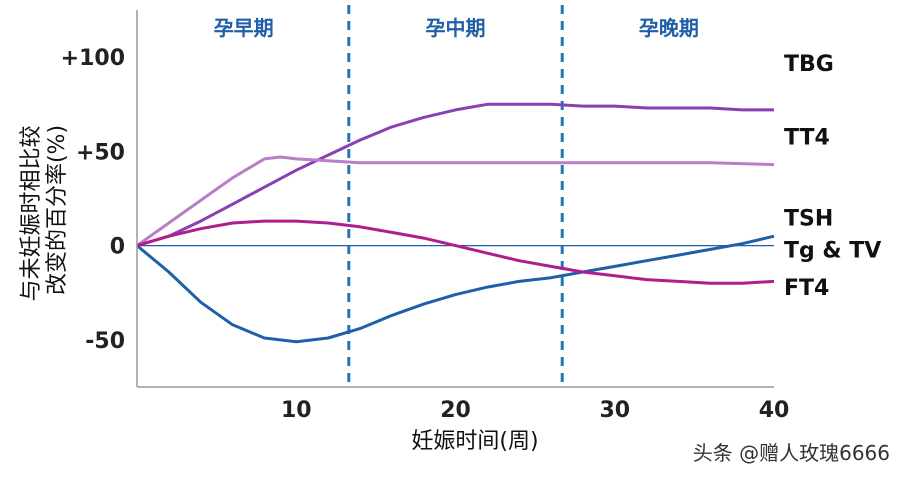  I want to click on y-tick-label: +50, so click(100, 152).